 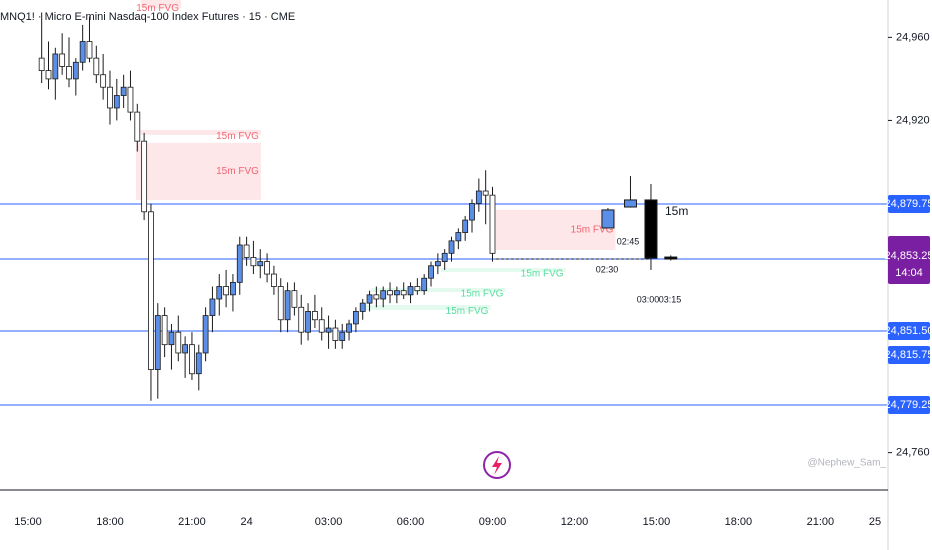 What do you see at coordinates (670, 299) in the screenshot?
I see `htf-time: 03:15` at bounding box center [670, 299].